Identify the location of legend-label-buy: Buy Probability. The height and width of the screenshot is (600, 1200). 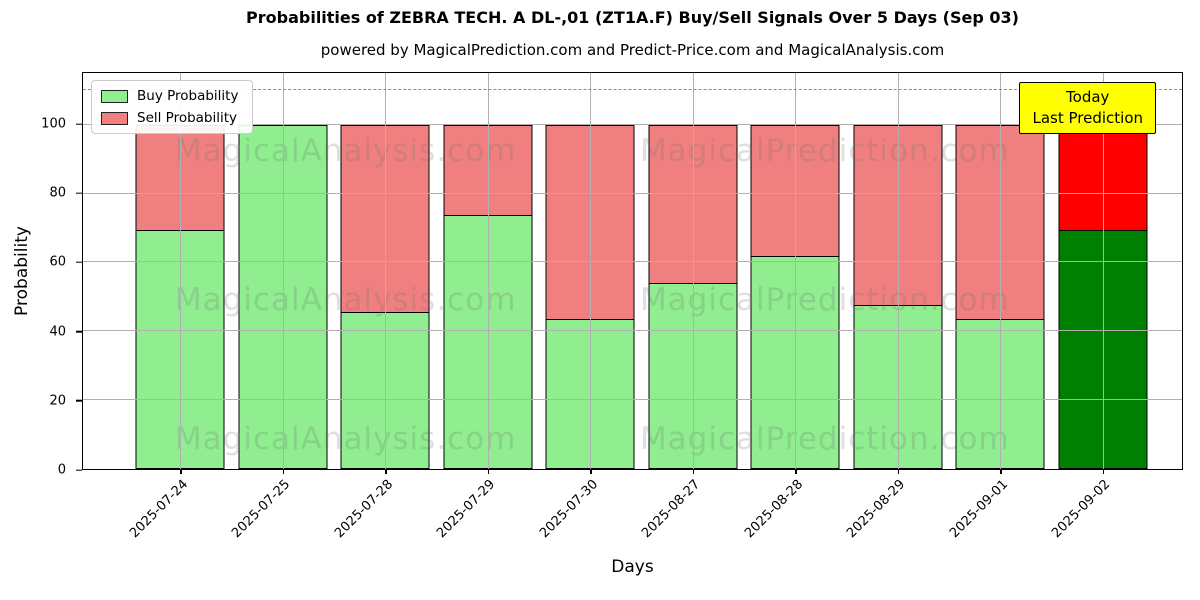
(188, 96).